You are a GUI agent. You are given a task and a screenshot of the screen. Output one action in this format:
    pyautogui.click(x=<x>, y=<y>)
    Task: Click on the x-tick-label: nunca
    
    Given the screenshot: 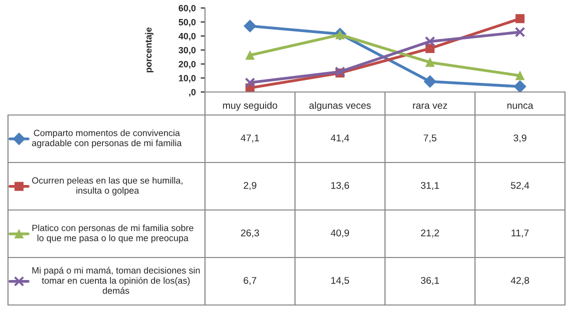 What is the action you would take?
    pyautogui.click(x=520, y=106)
    